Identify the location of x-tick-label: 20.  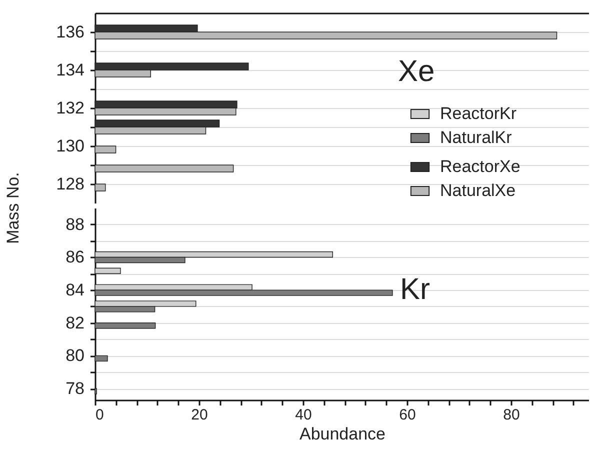
(199, 415).